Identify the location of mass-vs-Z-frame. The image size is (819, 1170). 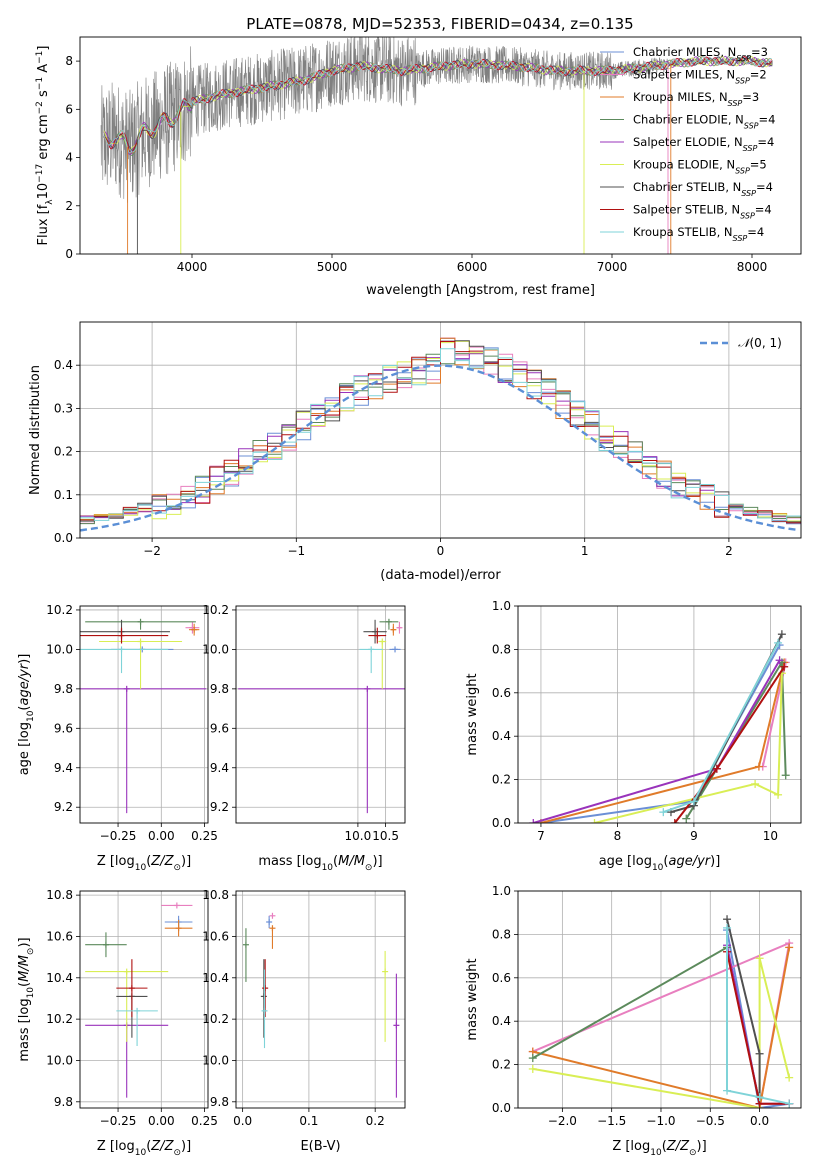
(144, 999).